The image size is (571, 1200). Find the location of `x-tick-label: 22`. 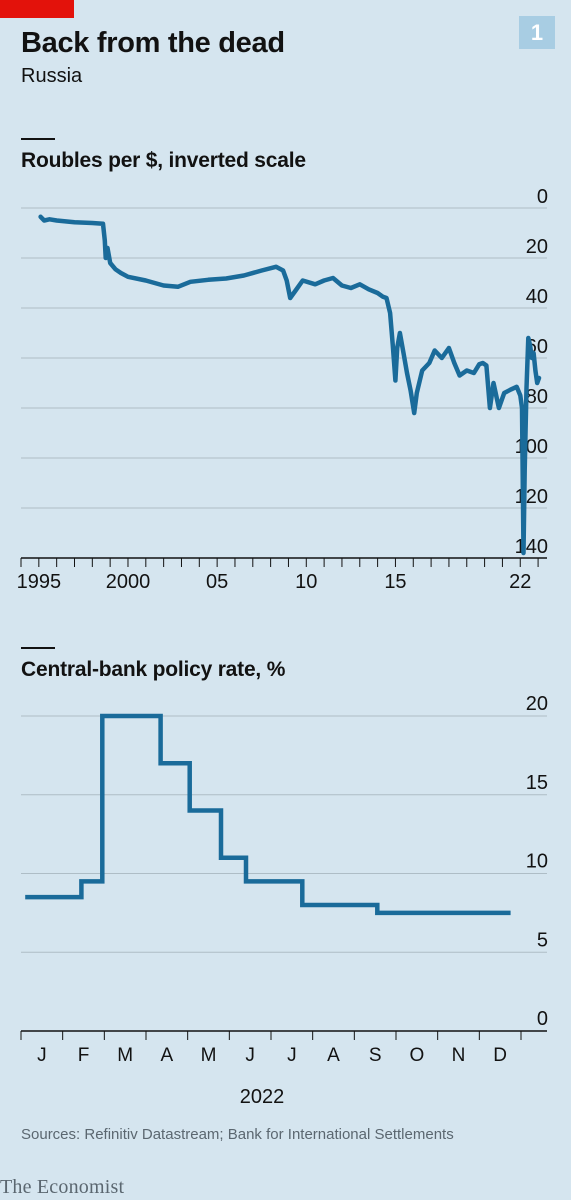

x-tick-label: 22 is located at coordinates (520, 582).